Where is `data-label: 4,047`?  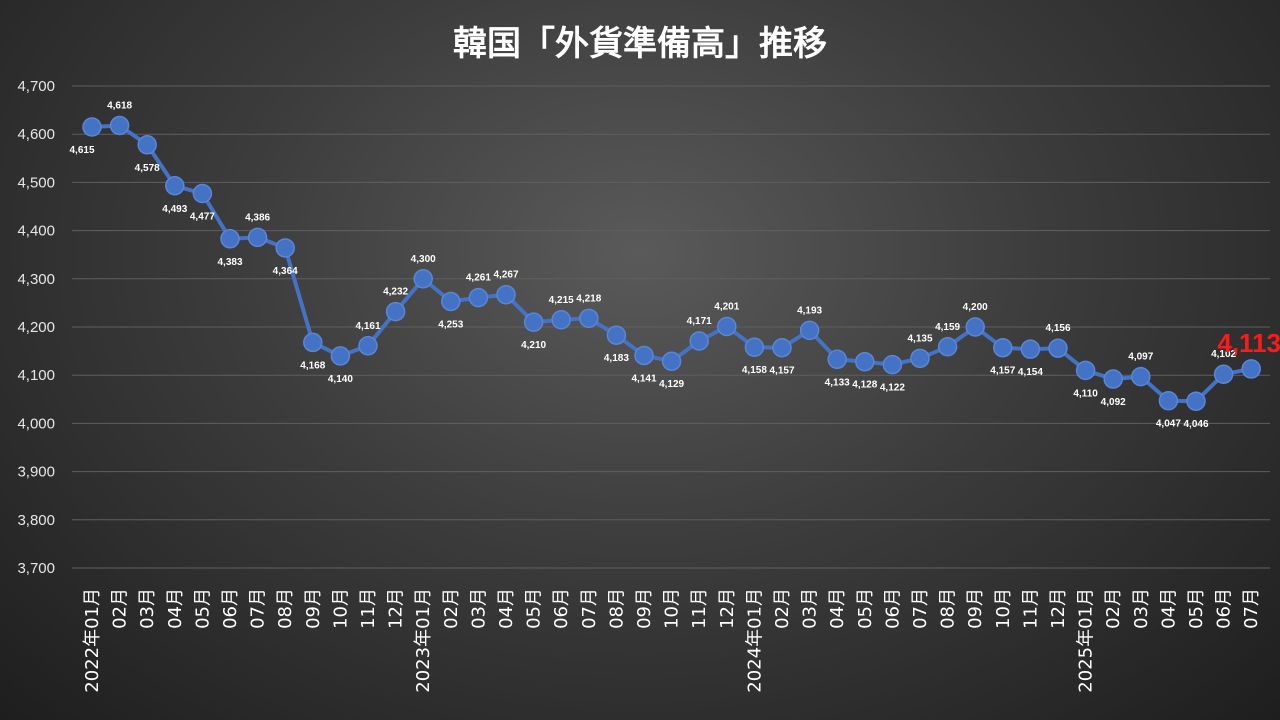
data-label: 4,047 is located at coordinates (1168, 424).